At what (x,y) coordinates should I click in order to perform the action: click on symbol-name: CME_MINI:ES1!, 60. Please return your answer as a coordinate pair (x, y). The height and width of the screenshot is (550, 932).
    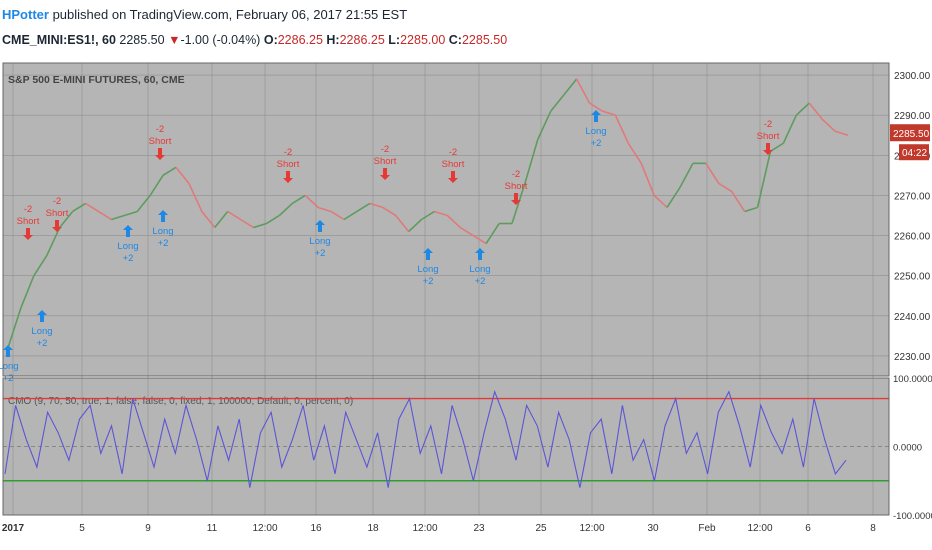
    Looking at the image, I should click on (59, 40).